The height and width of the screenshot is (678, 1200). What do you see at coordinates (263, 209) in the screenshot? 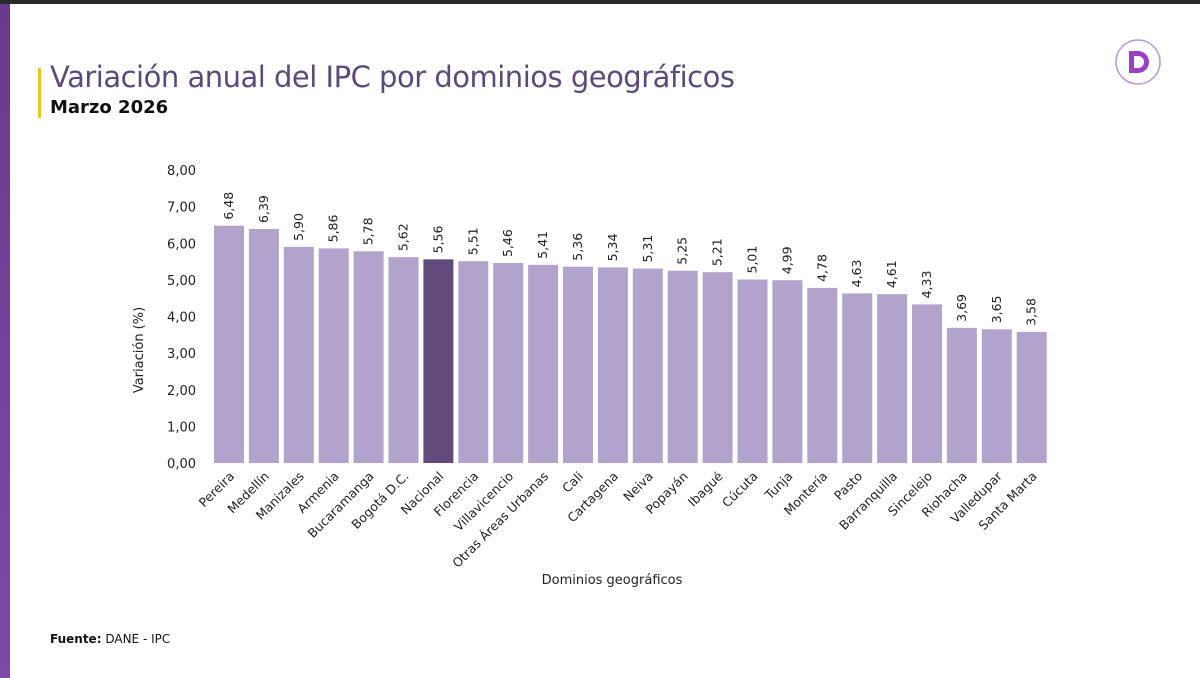
I see `data-label: 6,39` at bounding box center [263, 209].